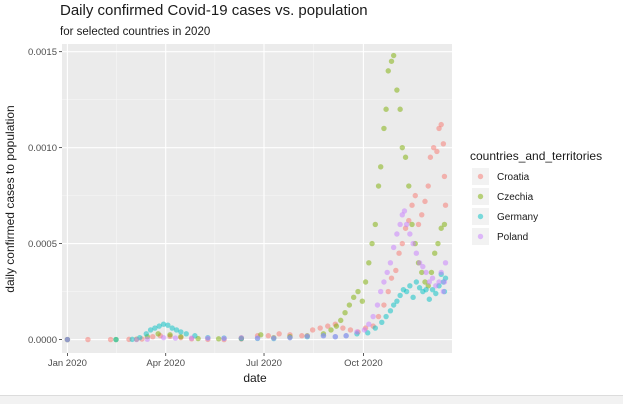 The width and height of the screenshot is (623, 404). Describe the element at coordinates (505, 206) in the screenshot. I see `legend-items: Croatia Czechia Germany Poland` at that location.